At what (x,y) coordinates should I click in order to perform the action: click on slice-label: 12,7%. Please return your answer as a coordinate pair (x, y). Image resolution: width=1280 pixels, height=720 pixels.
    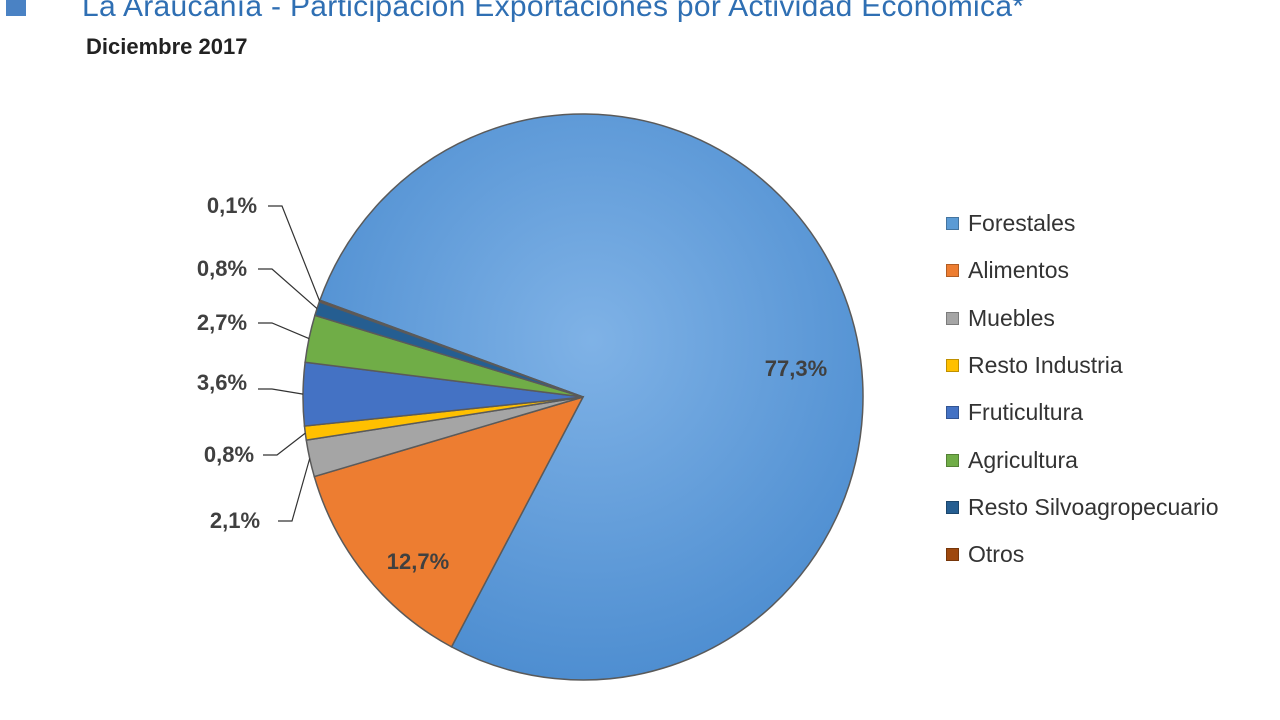
    Looking at the image, I should click on (418, 561).